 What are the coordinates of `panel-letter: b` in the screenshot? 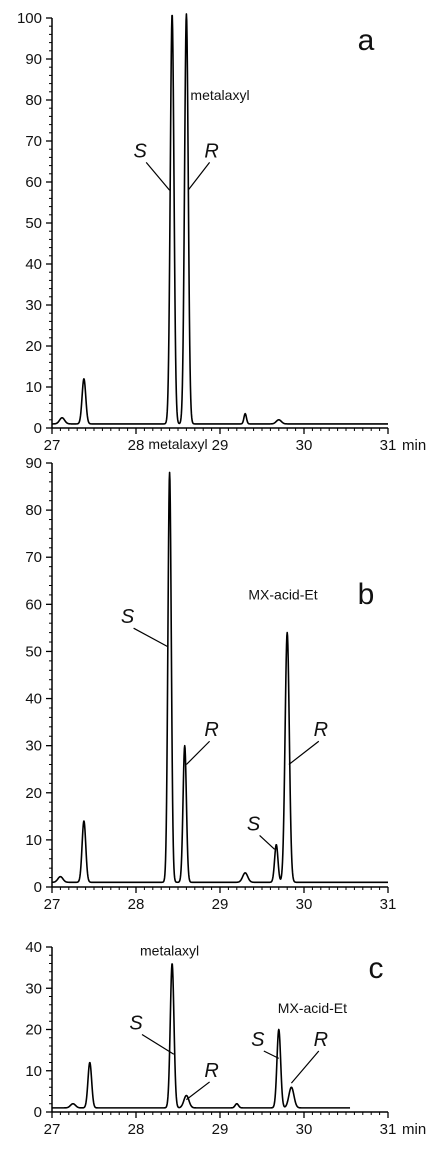 It's located at (366, 594).